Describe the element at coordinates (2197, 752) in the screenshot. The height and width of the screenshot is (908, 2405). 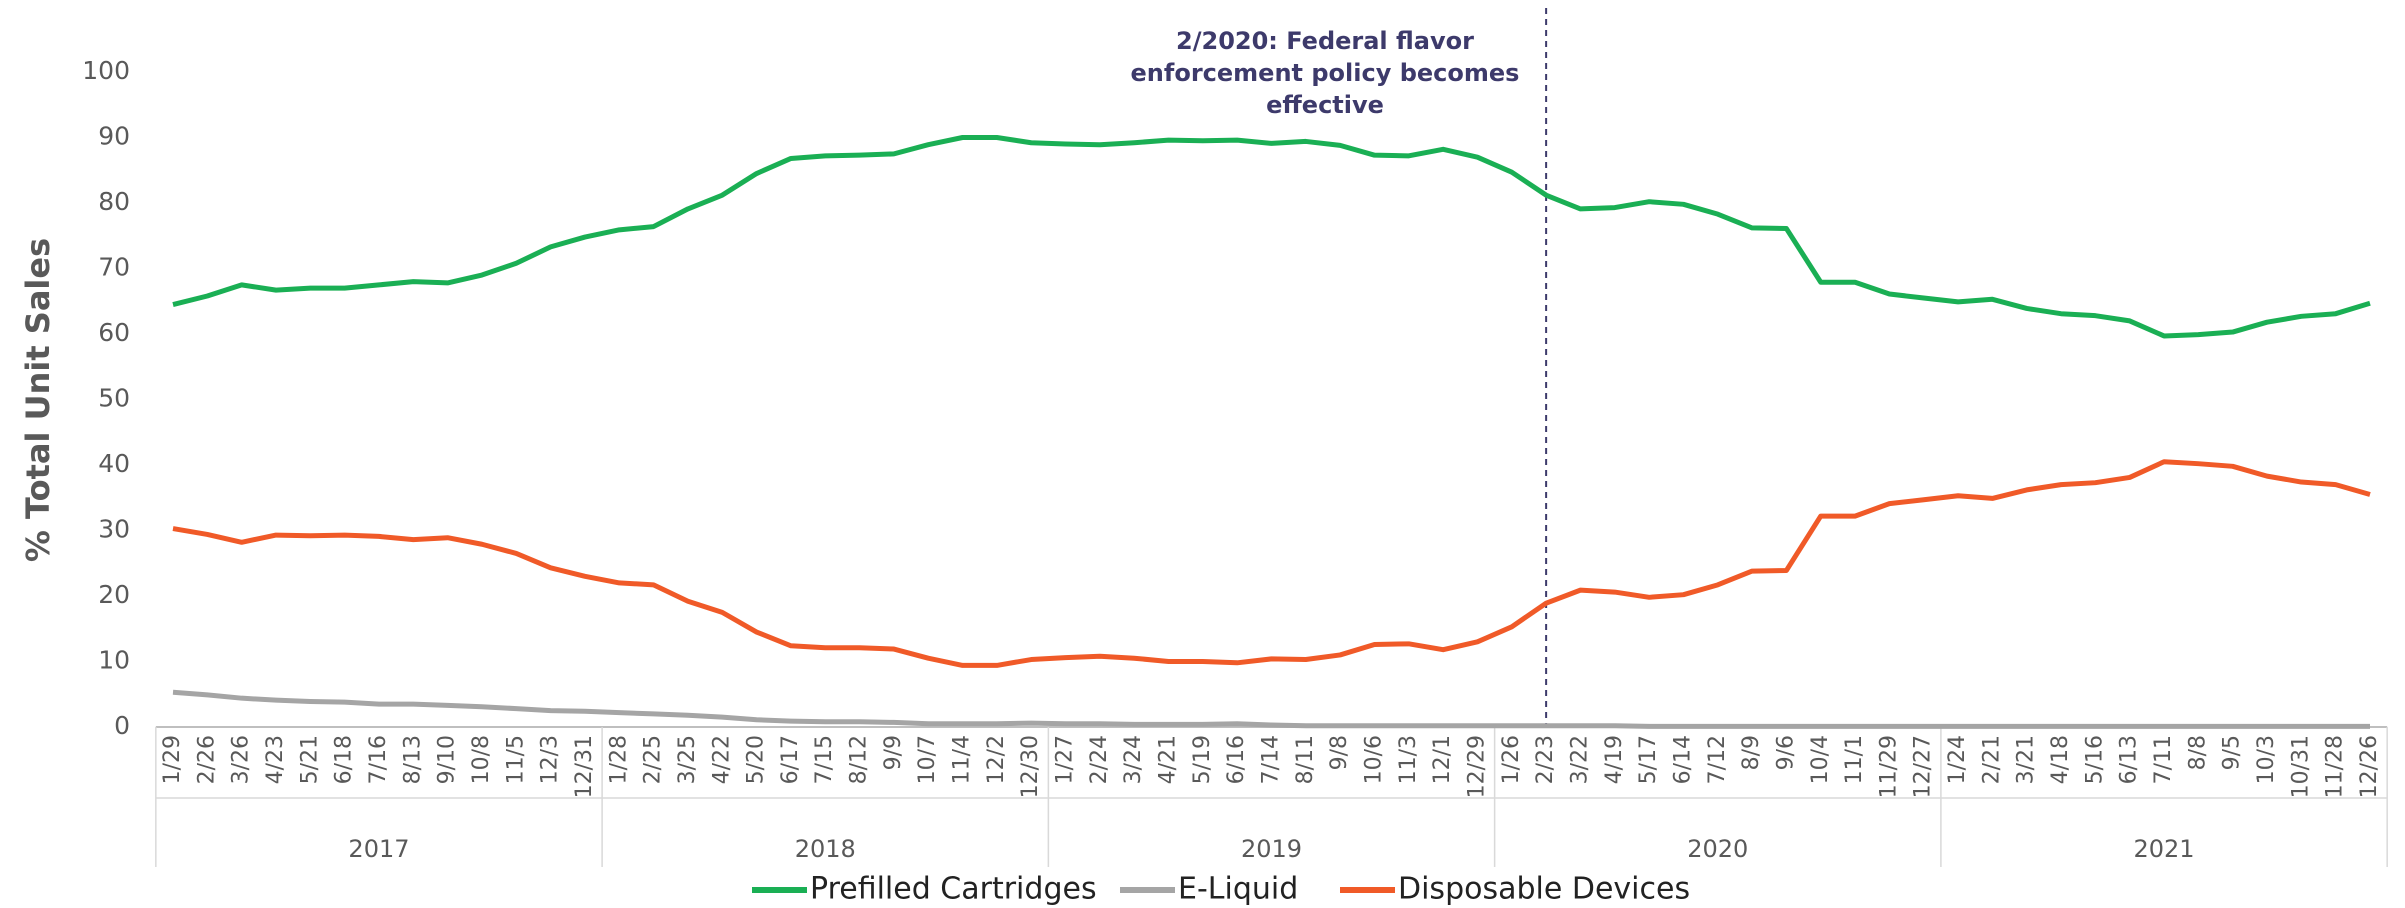
I see `x-tick-label: 8/8` at that location.